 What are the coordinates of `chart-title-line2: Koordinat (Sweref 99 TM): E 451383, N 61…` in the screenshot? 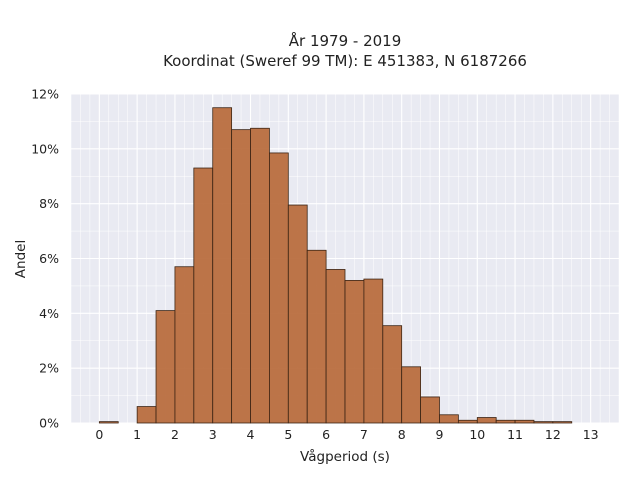 It's located at (345, 61).